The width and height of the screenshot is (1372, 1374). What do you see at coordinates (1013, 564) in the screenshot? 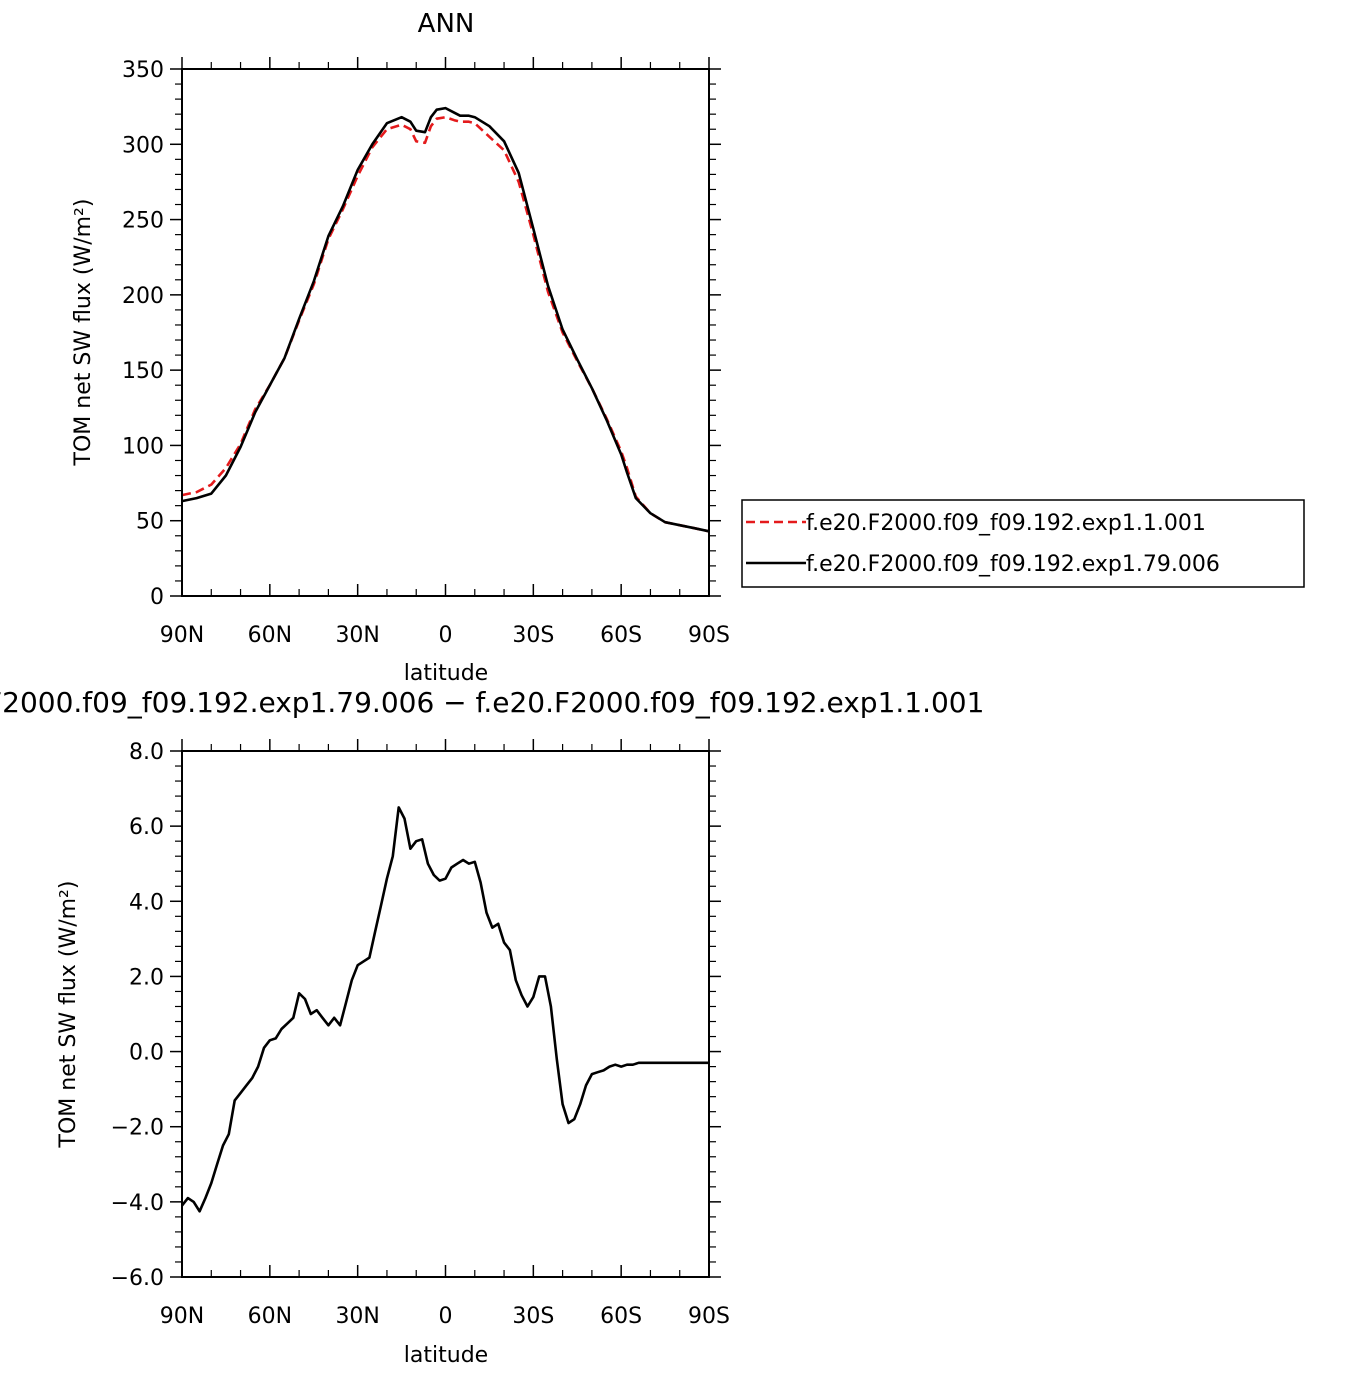
I see `legend-label-series-2: f.e20.F2000.f09_f09.192.exp1.79.006` at bounding box center [1013, 564].